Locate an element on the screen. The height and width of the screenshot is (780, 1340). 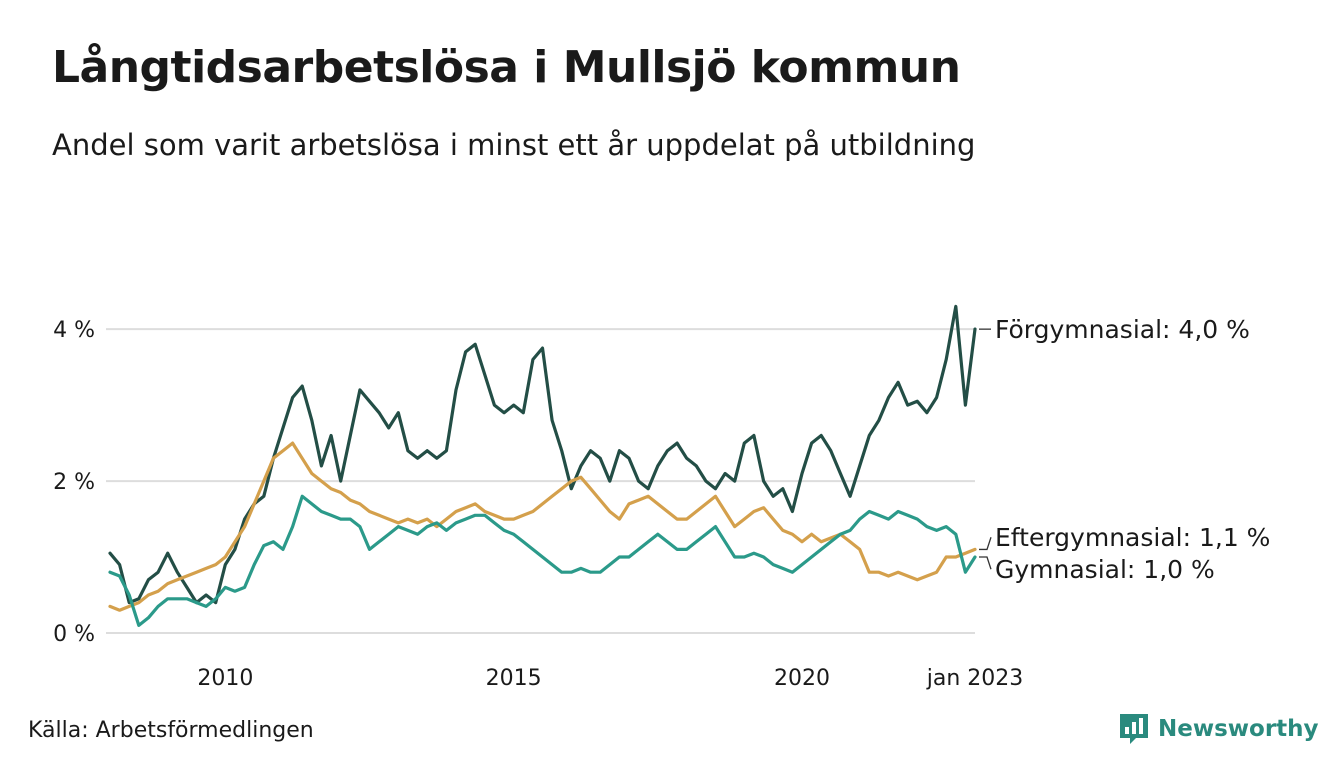
source-note: Källa: Arbetsförmedlingen is located at coordinates (171, 730).